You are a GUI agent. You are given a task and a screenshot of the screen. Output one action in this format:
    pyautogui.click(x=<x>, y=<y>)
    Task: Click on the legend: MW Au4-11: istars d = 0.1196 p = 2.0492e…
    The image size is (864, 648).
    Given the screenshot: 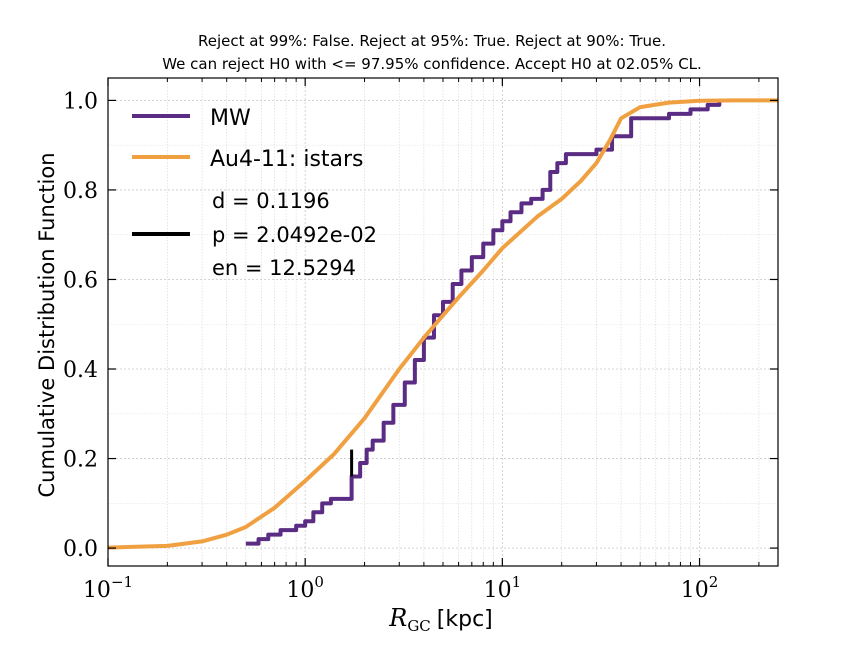 What is the action you would take?
    pyautogui.click(x=254, y=193)
    